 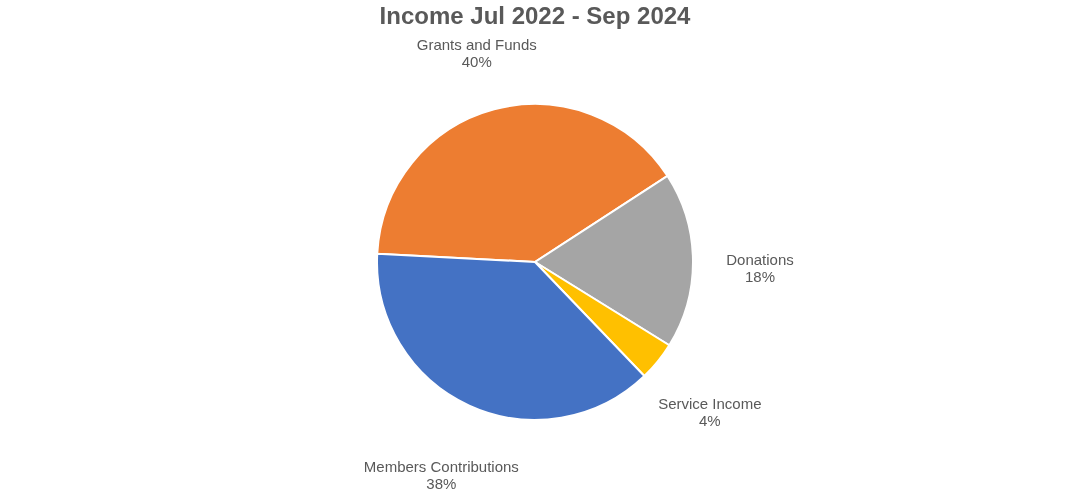 I want to click on data-label: 38%, so click(x=441, y=483).